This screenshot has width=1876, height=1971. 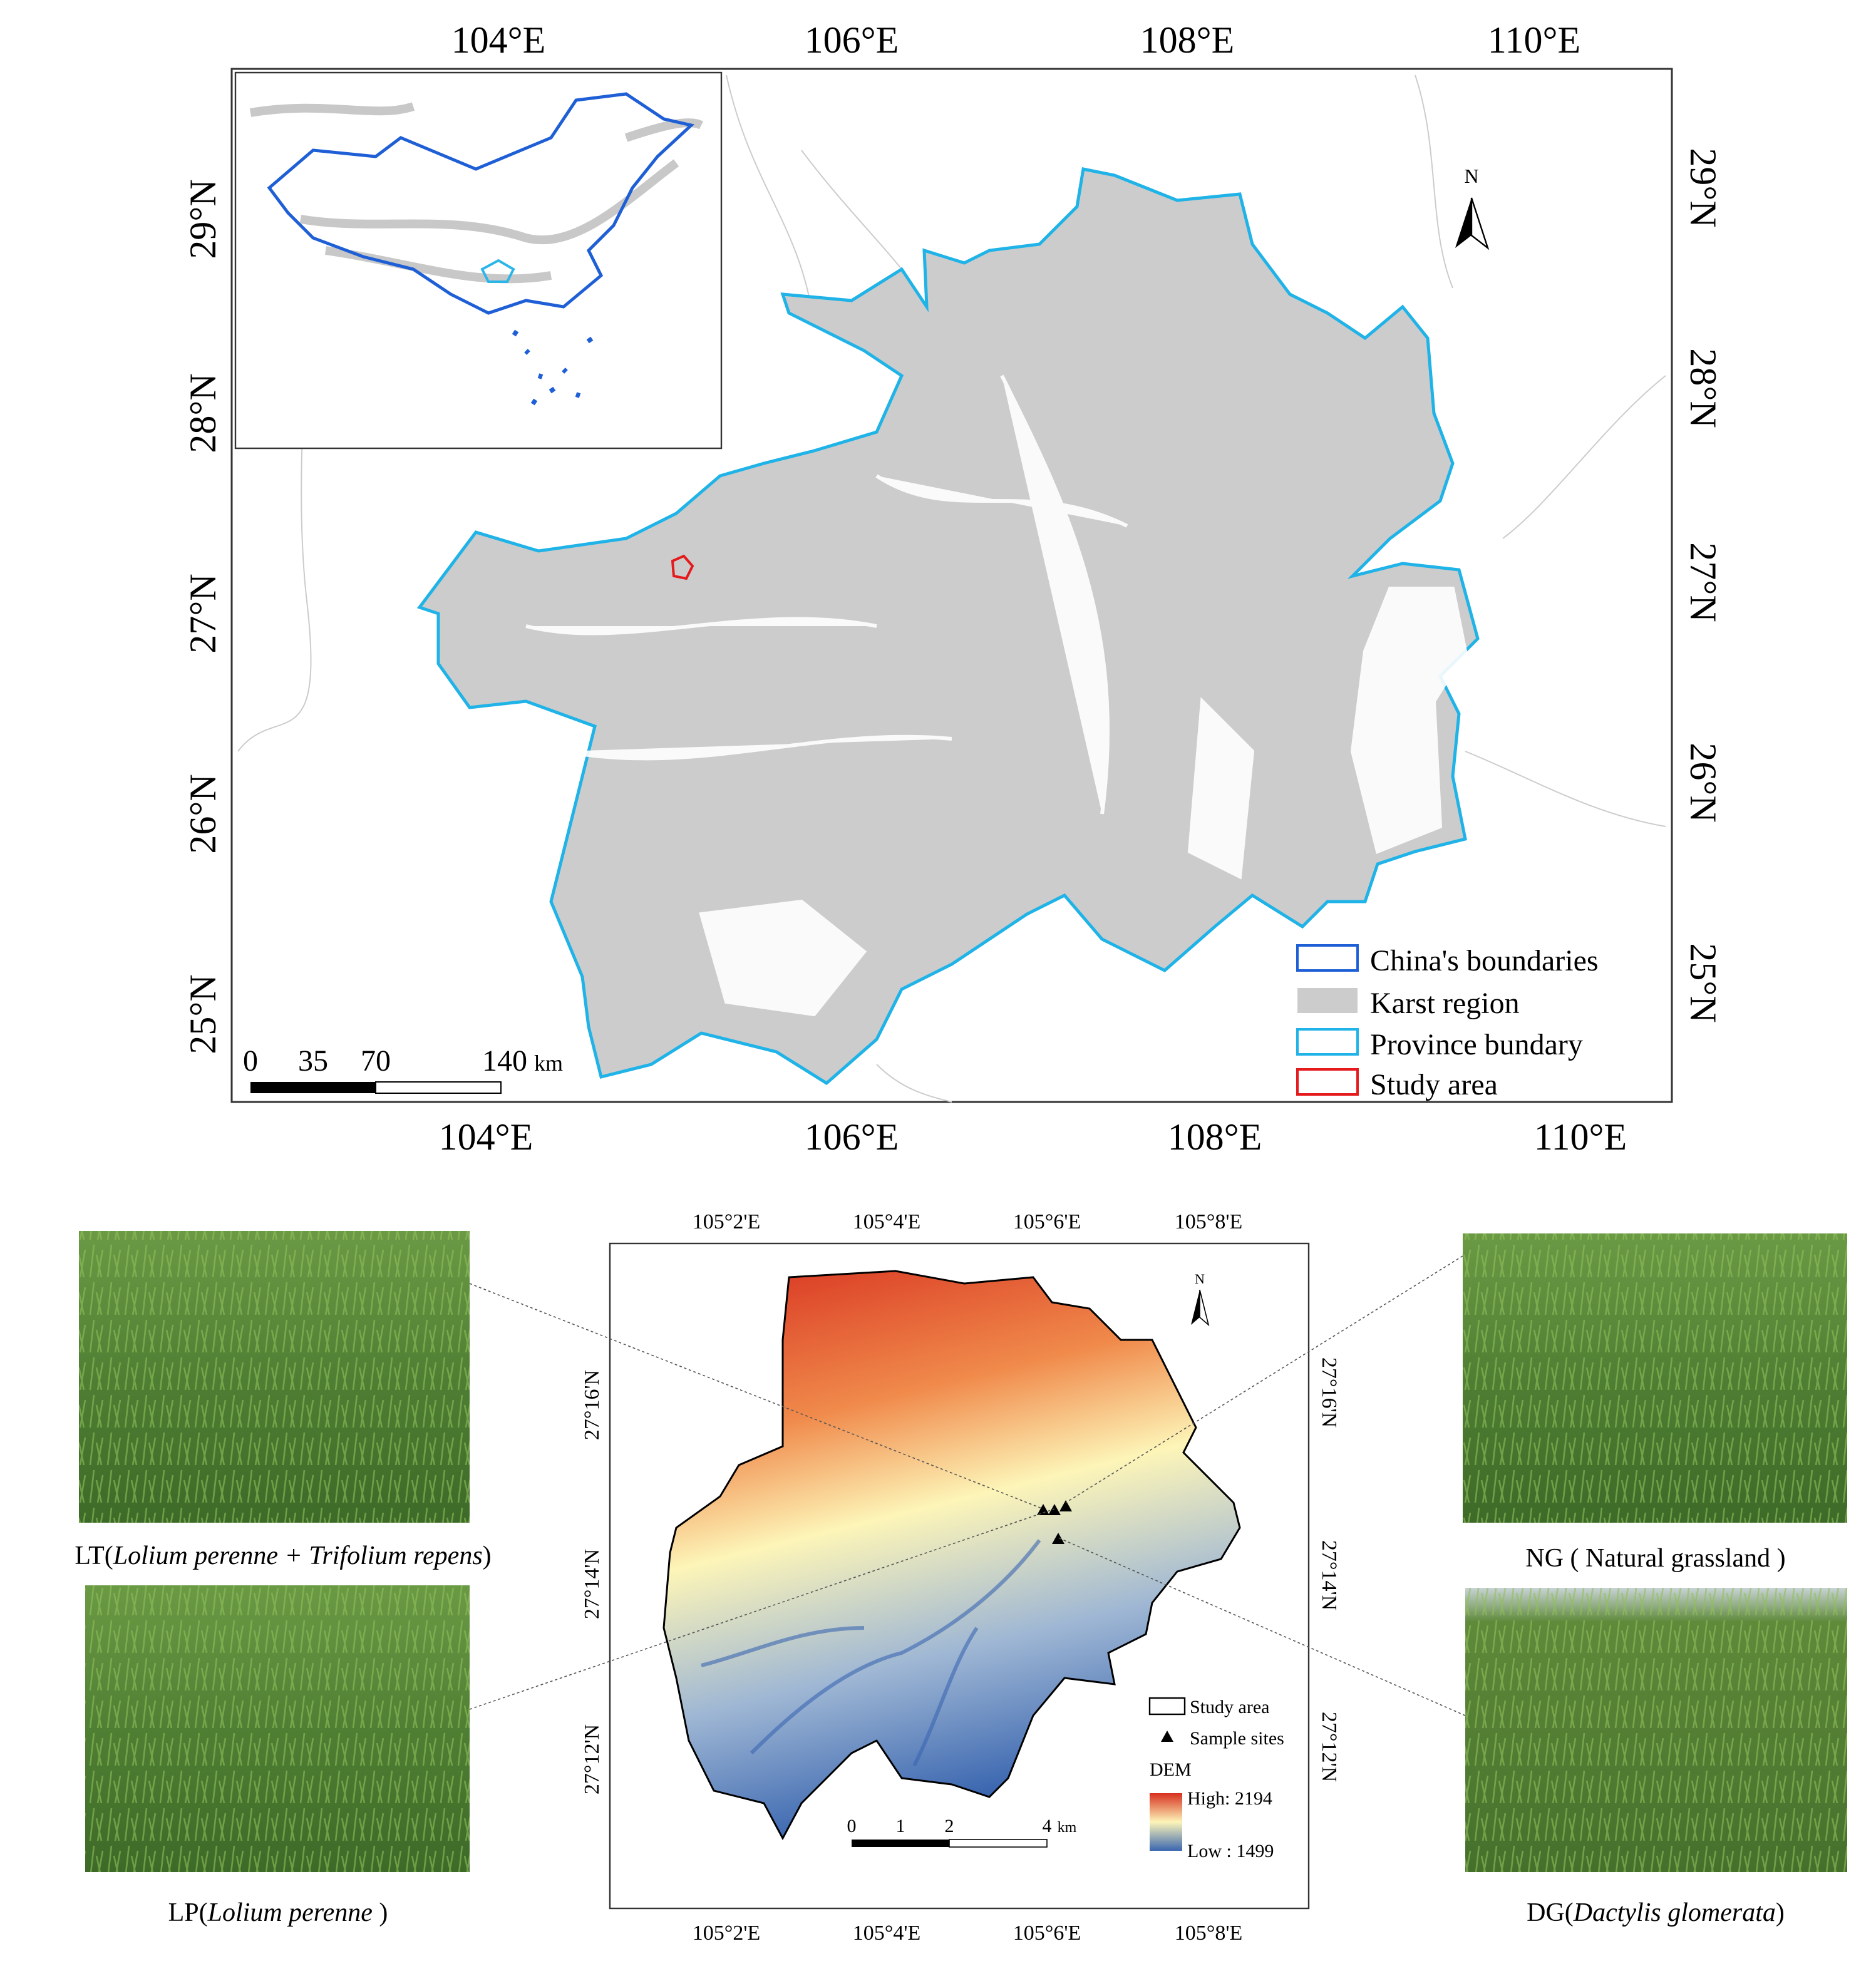 What do you see at coordinates (592, 1584) in the screenshot?
I see `lat-label: 27°14'N` at bounding box center [592, 1584].